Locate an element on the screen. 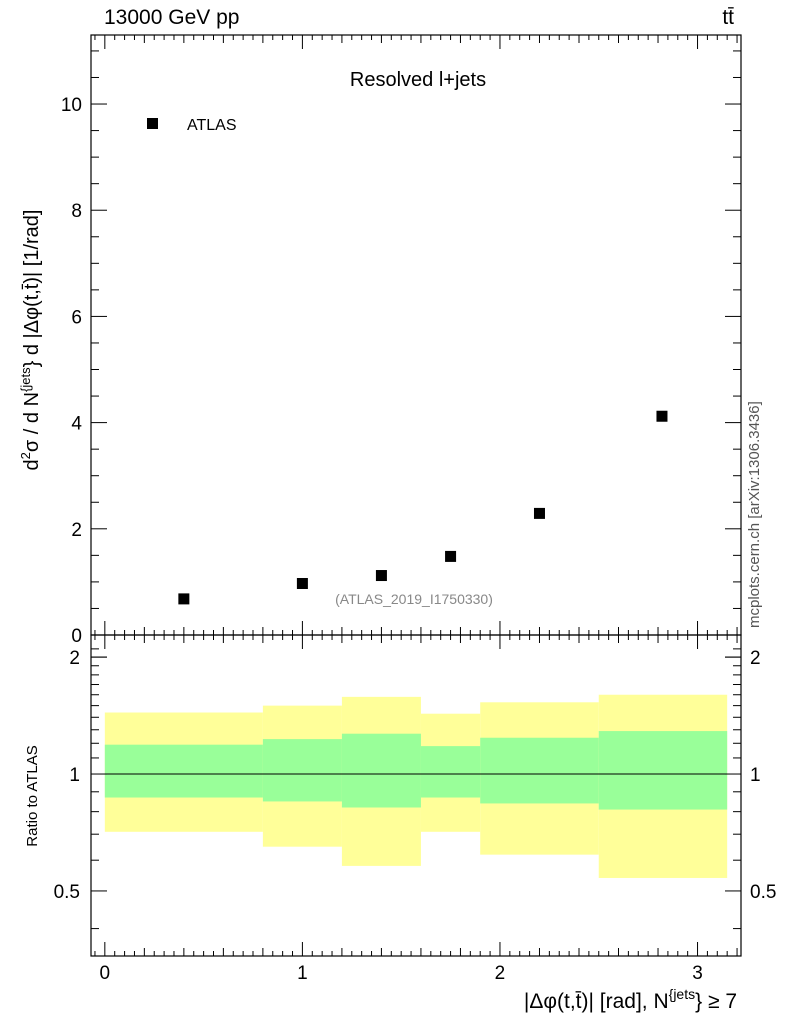 The width and height of the screenshot is (786, 1024). main-y-tick-label: 0 is located at coordinates (76, 636).